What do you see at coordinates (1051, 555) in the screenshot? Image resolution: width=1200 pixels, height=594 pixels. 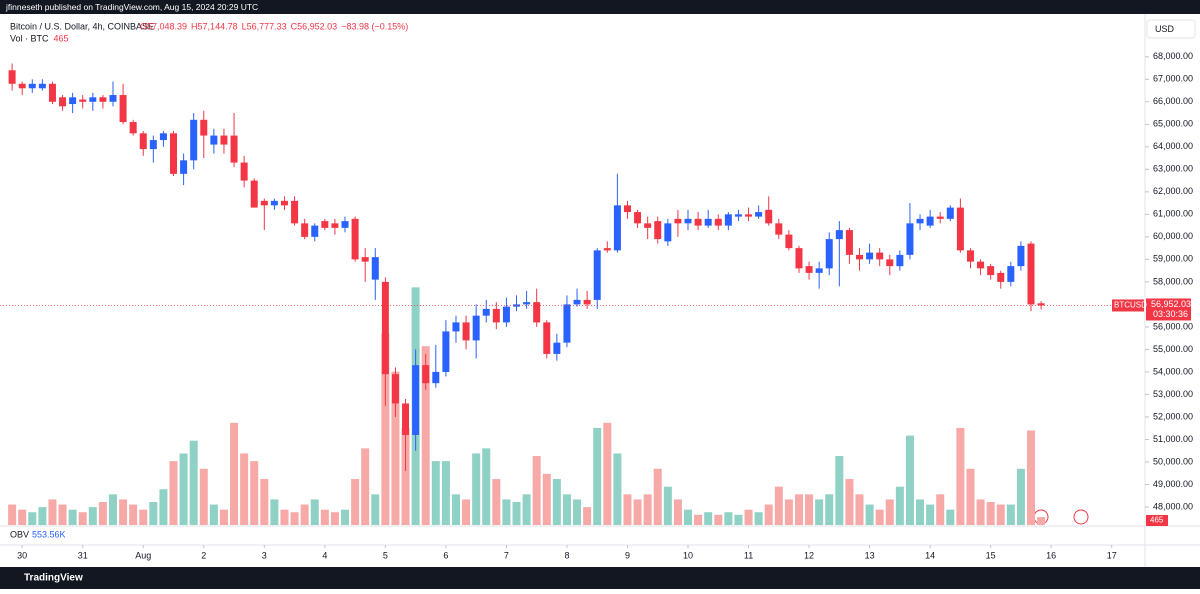 I see `x-tick-label: 16` at bounding box center [1051, 555].